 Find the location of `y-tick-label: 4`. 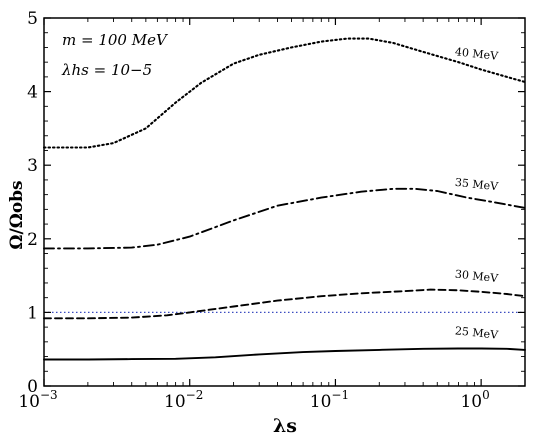

y-tick-label: 4 is located at coordinates (32, 93).